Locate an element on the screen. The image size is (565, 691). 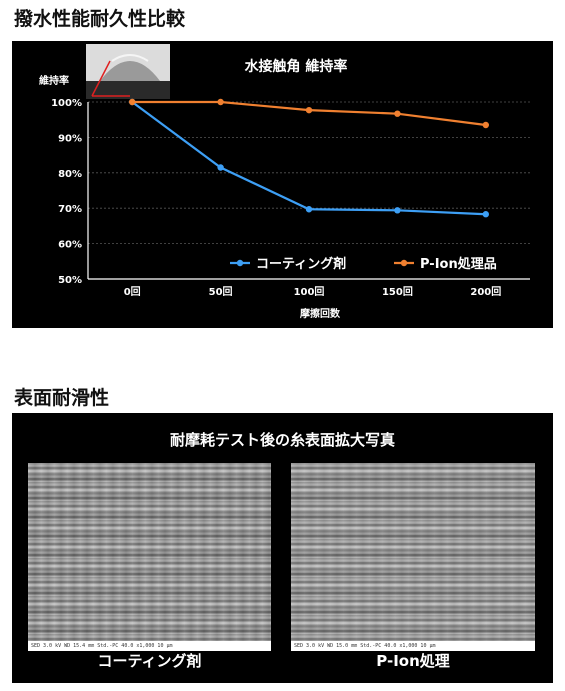
x-axis-label: 摩擦回数 is located at coordinates (320, 313).